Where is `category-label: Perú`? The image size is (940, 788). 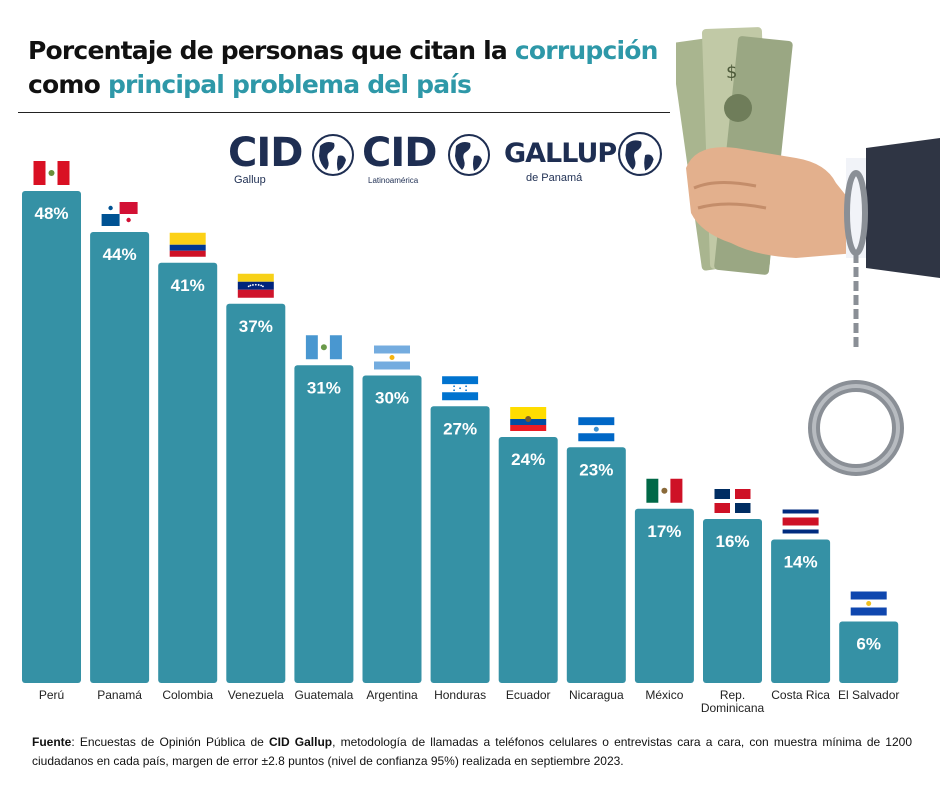 category-label: Perú is located at coordinates (51, 695).